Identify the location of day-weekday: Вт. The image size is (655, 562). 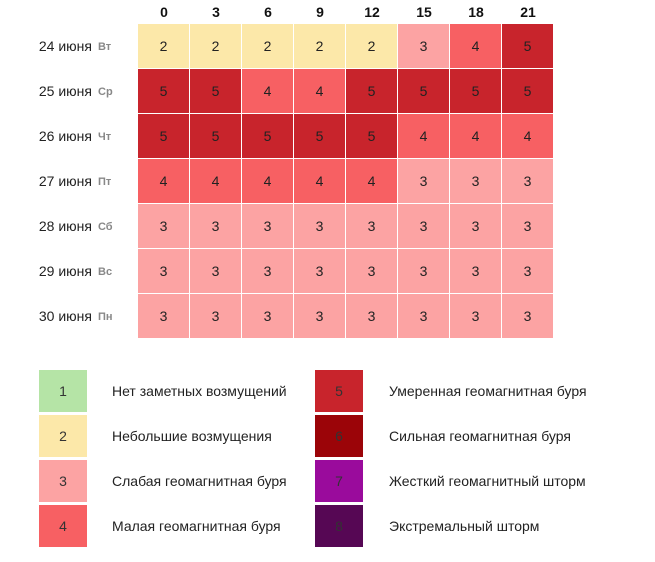
(105, 47).